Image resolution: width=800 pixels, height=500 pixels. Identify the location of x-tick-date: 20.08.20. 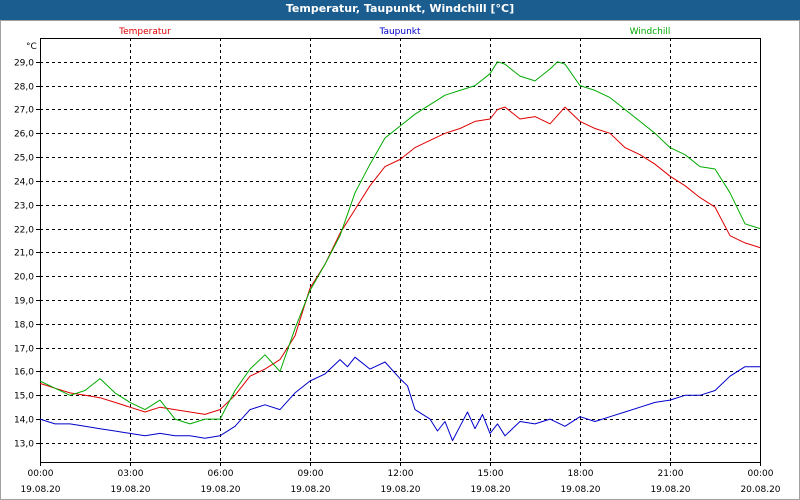
(760, 490).